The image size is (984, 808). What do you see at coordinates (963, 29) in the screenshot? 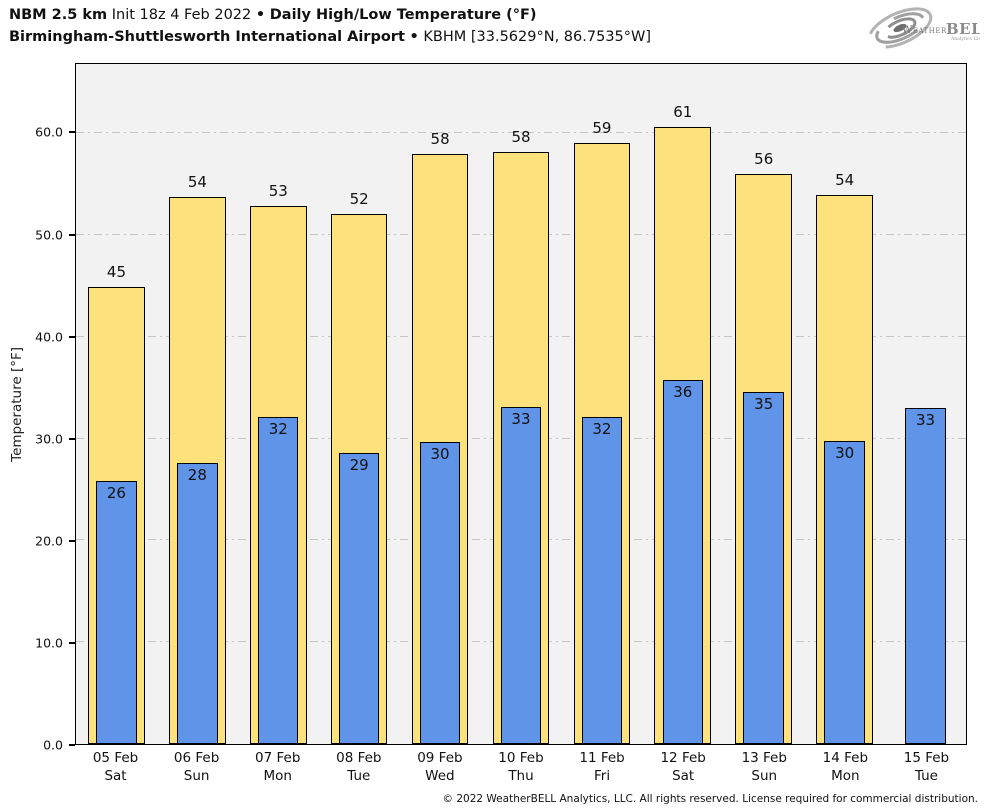
I see `logo-text-bell: BELL` at bounding box center [963, 29].